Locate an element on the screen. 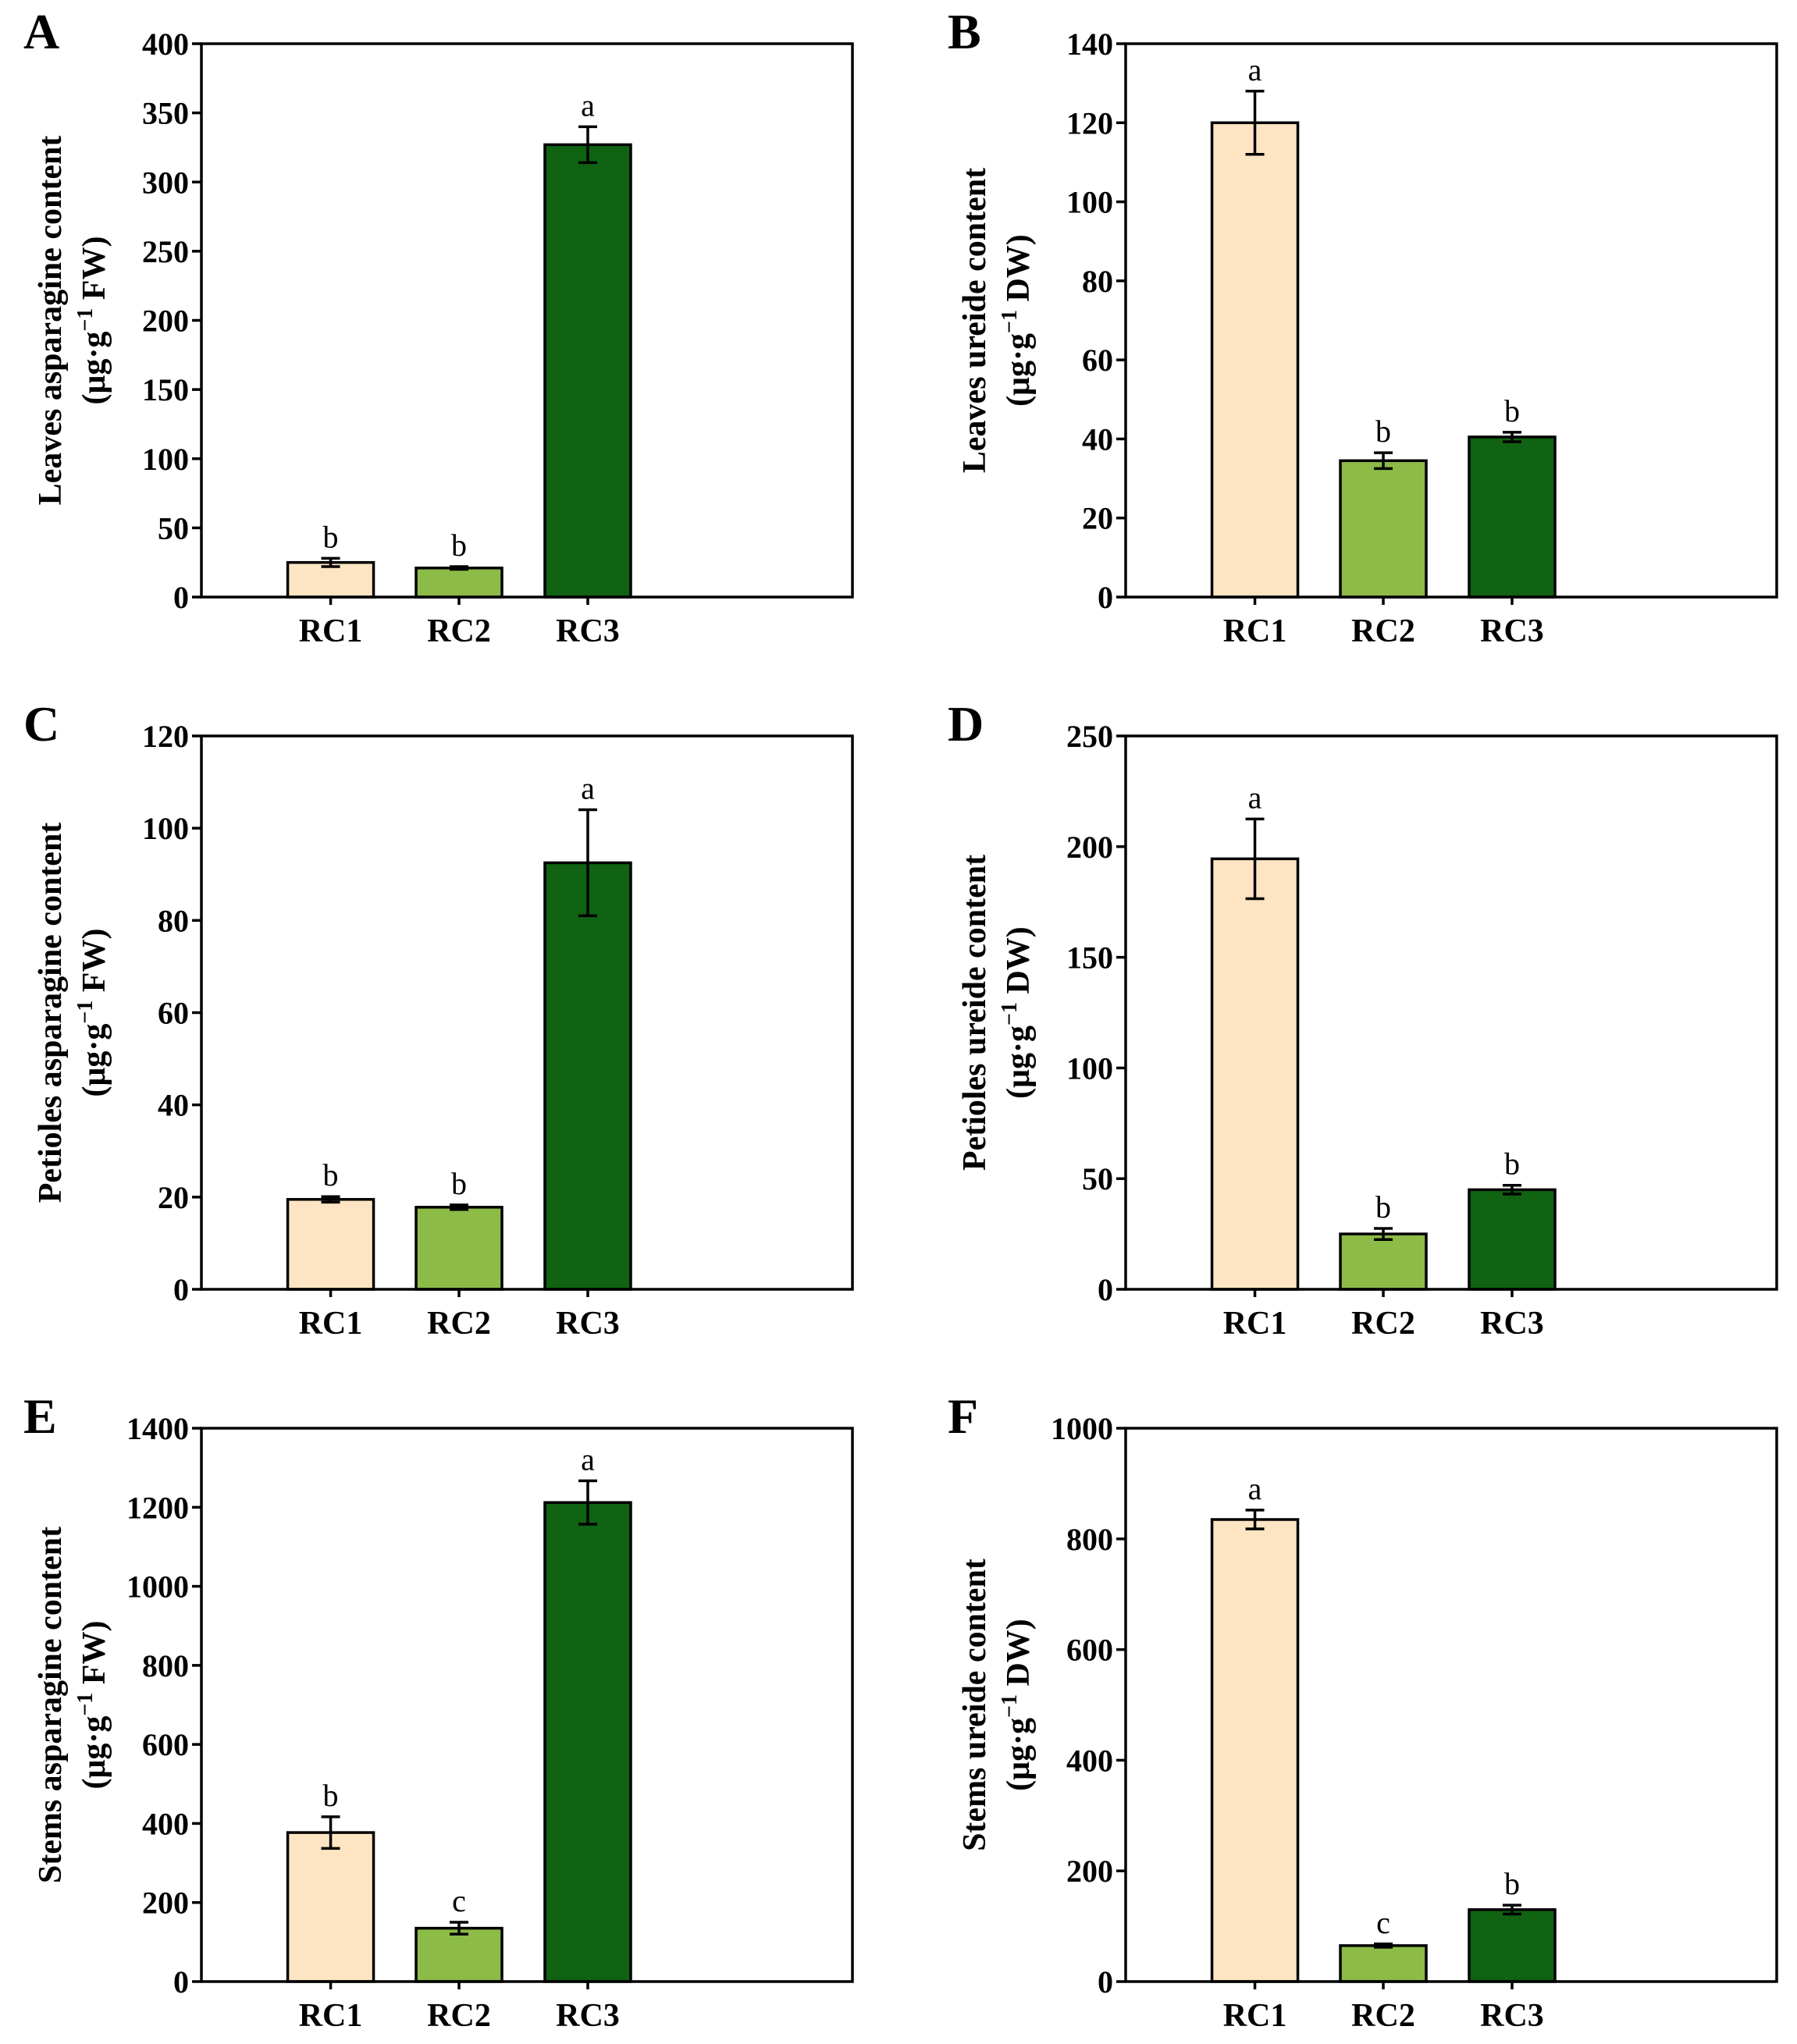 This screenshot has width=1797, height=2044. y-unit-post-a: FW) is located at coordinates (94, 272).